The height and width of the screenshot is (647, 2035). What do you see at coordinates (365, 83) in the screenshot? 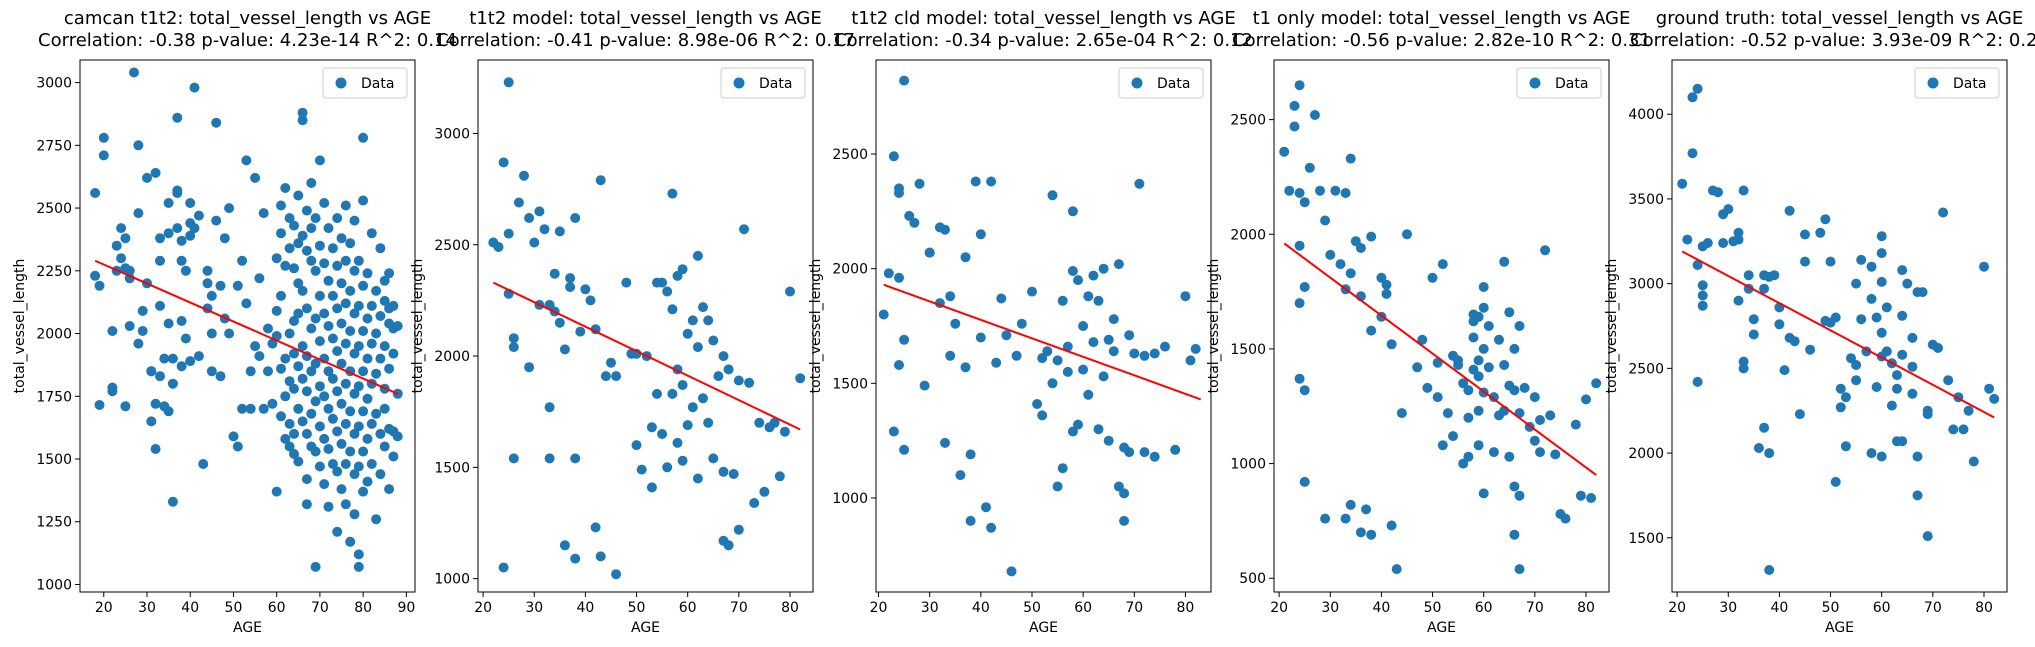
I see `legend: Data` at bounding box center [365, 83].